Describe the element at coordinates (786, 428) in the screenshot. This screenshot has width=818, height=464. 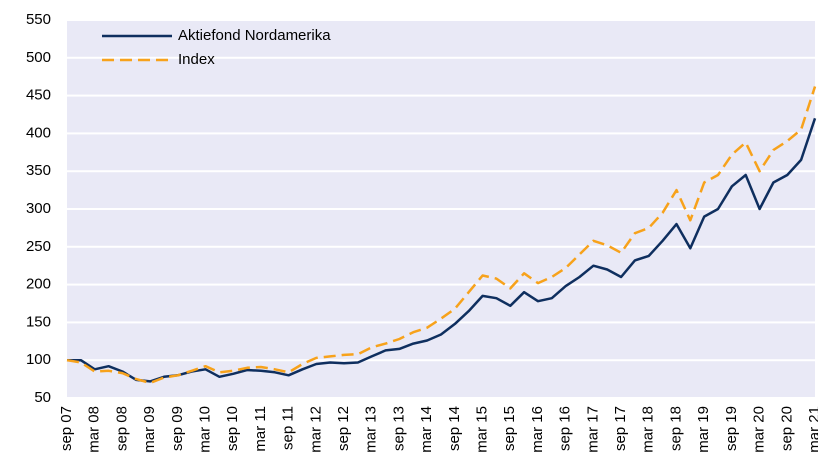
I see `x-tick-label: sep 20` at that location.